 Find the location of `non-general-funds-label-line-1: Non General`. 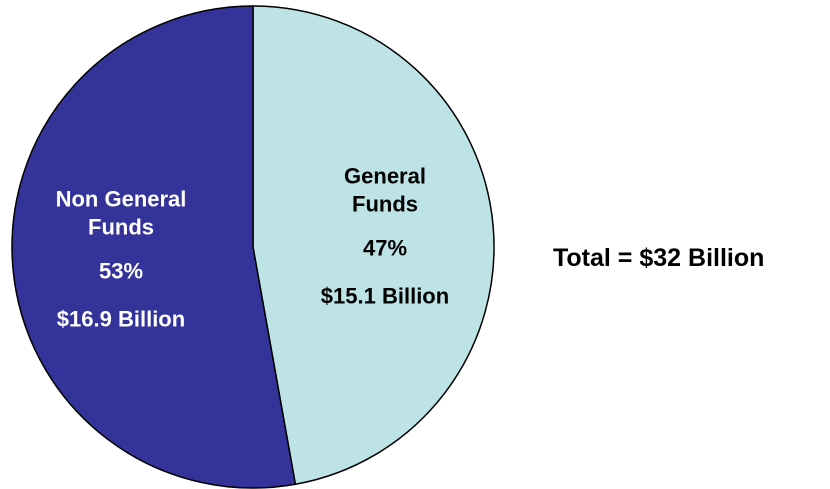

non-general-funds-label-line-1: Non General is located at coordinates (121, 199).